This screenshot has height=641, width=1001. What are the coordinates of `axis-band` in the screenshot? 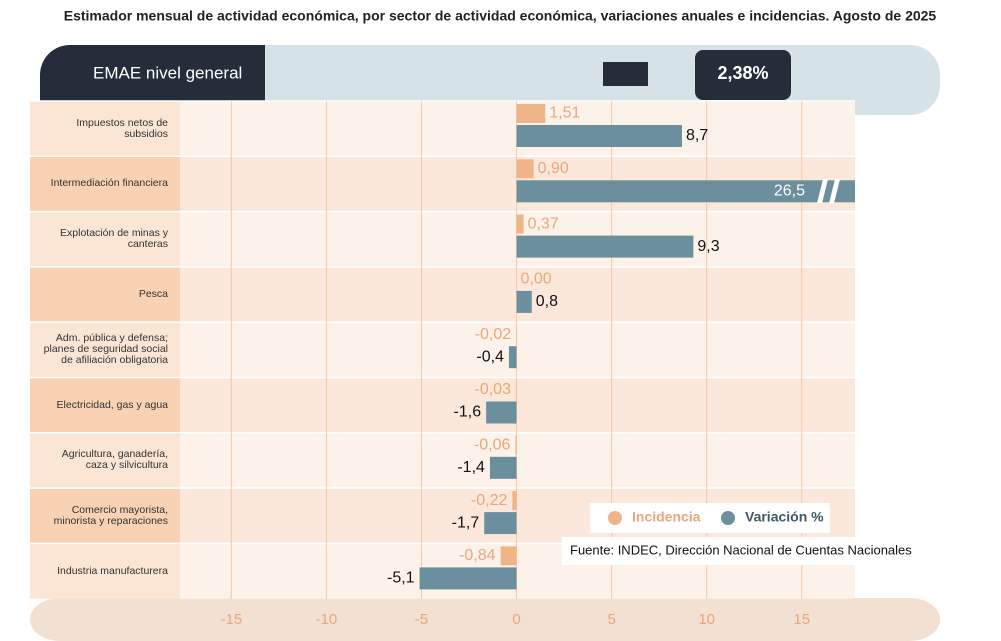 It's located at (485, 619).